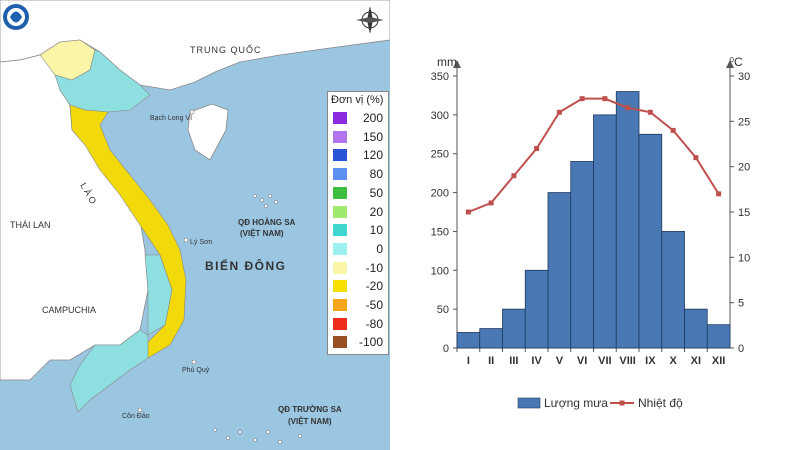 The width and height of the screenshot is (800, 450). I want to click on label-cambodia: CAMPUCHIA, so click(69, 310).